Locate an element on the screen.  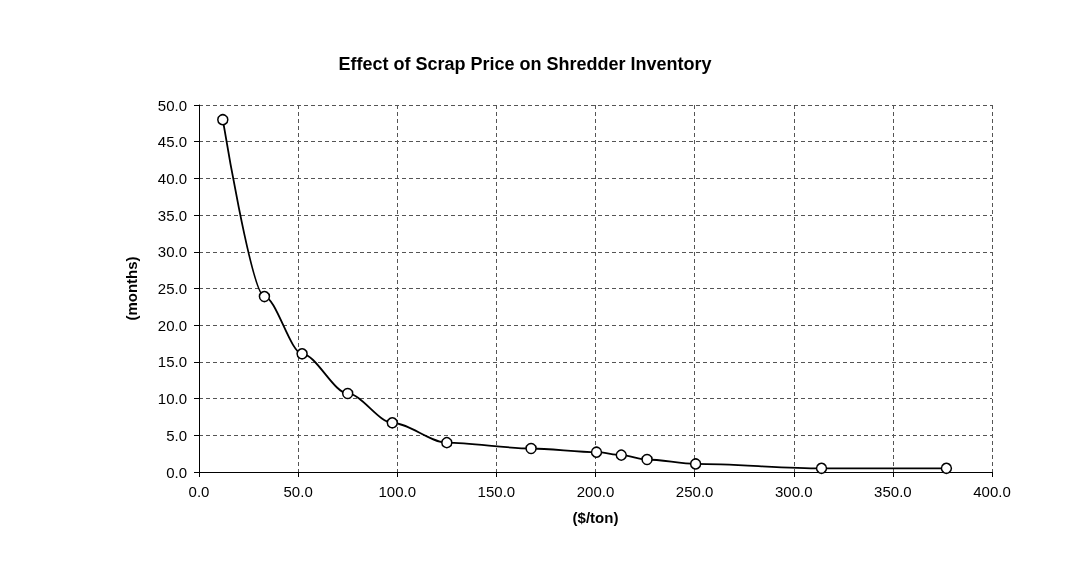
y-tick-label: 30.0 is located at coordinates (172, 252).